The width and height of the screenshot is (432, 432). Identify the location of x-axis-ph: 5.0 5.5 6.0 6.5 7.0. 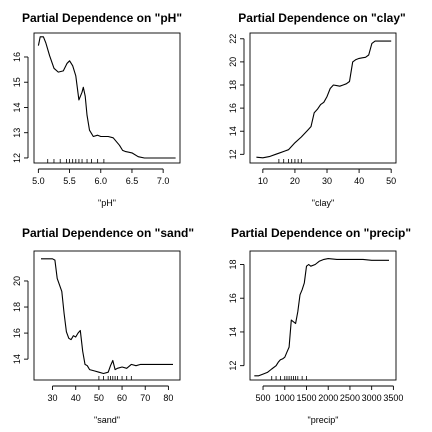
(101, 177).